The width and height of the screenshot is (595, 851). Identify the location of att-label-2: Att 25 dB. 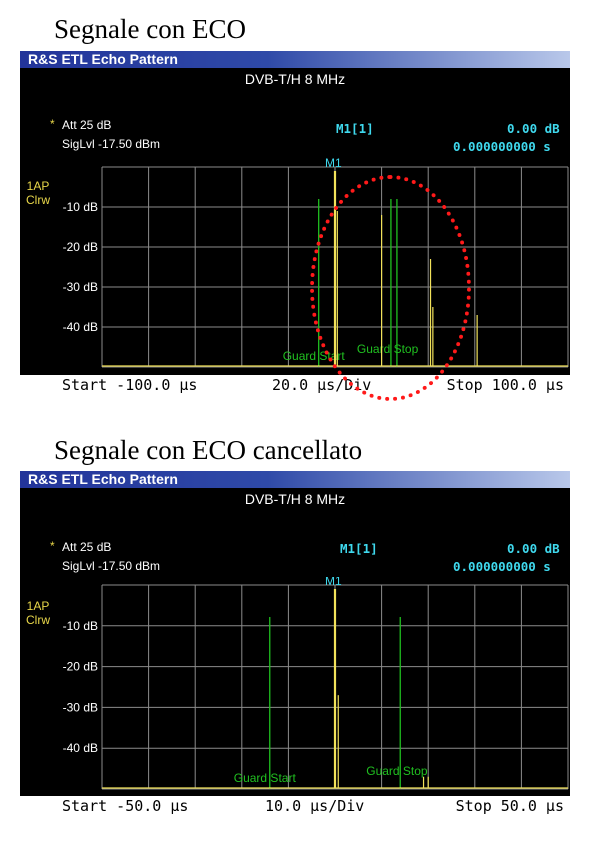
(87, 547).